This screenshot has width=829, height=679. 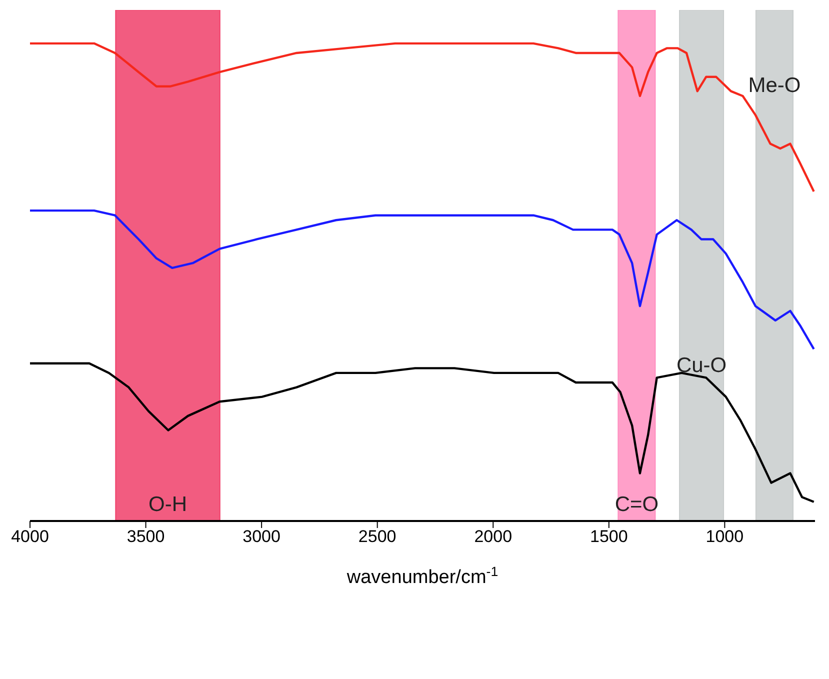 What do you see at coordinates (145, 536) in the screenshot?
I see `x-tick-label: 3500` at bounding box center [145, 536].